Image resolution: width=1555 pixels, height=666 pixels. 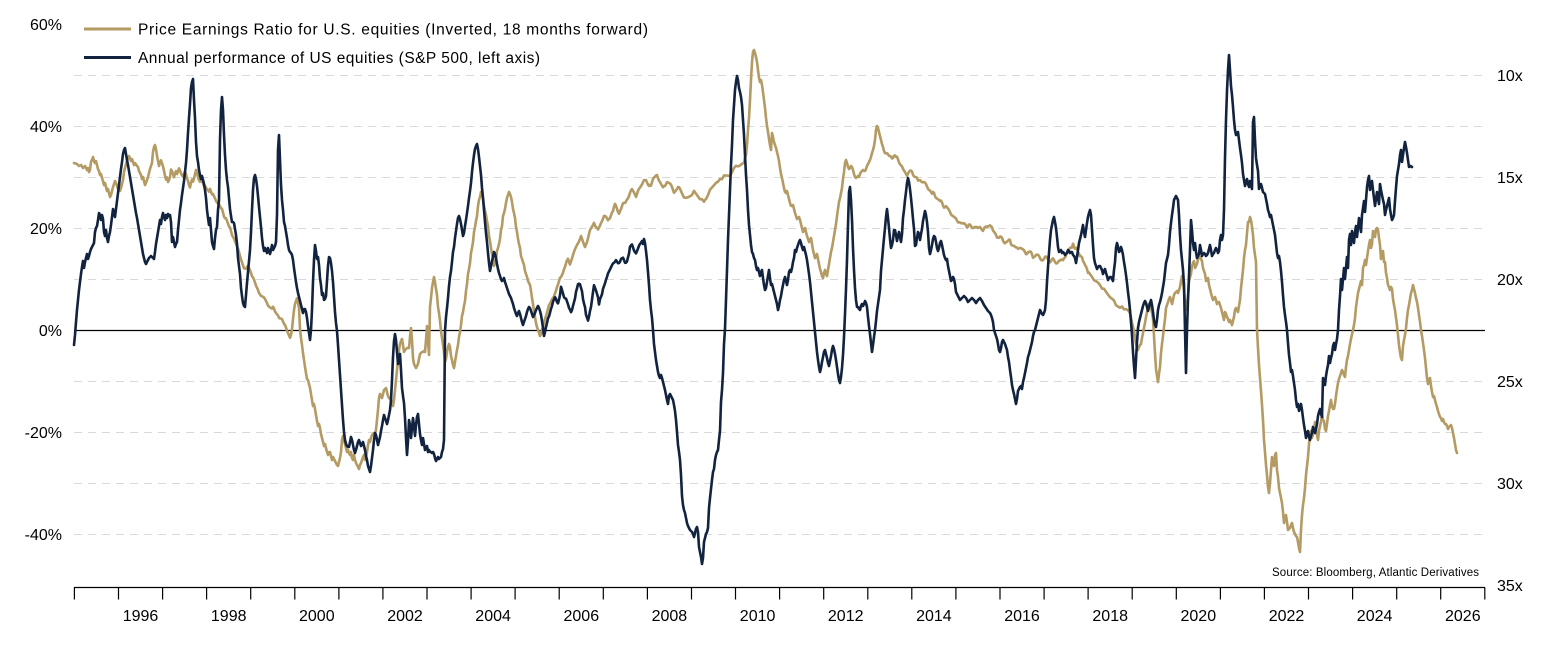 What do you see at coordinates (43, 535) in the screenshot?
I see `svg-text: -40%` at bounding box center [43, 535].